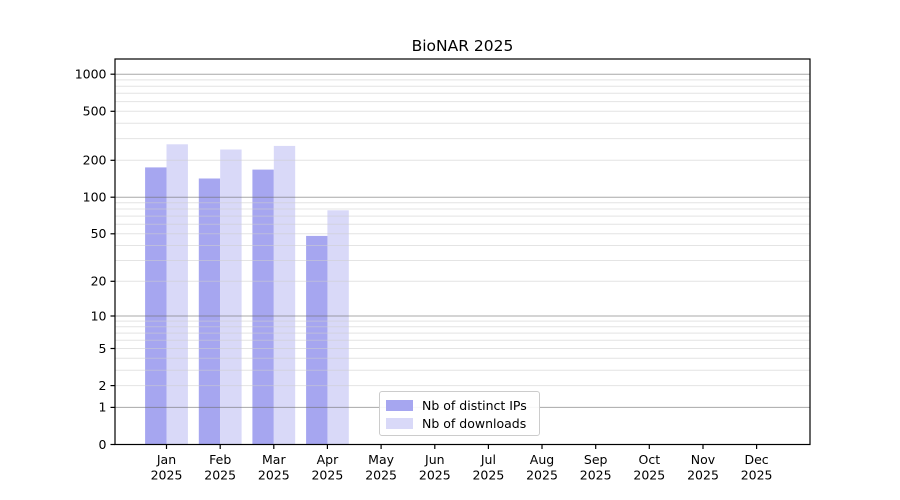  Describe the element at coordinates (156, 306) in the screenshot. I see `bar-nb-of-distinct-ips-jan` at that location.